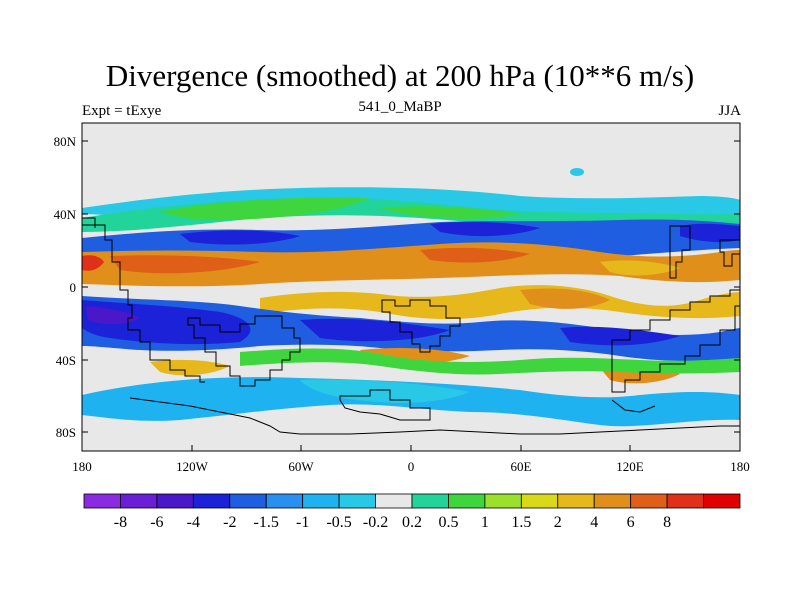 This screenshot has height=600, width=800. What do you see at coordinates (729, 111) in the screenshot?
I see `season-label: JJA` at bounding box center [729, 111].